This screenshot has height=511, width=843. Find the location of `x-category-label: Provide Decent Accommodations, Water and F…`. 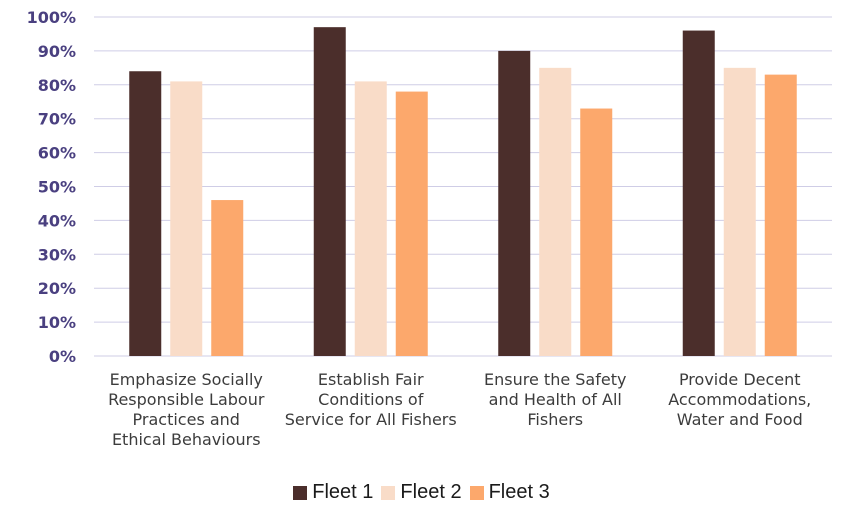

x-category-label: Provide Decent Accommodations, Water and F… is located at coordinates (740, 400).